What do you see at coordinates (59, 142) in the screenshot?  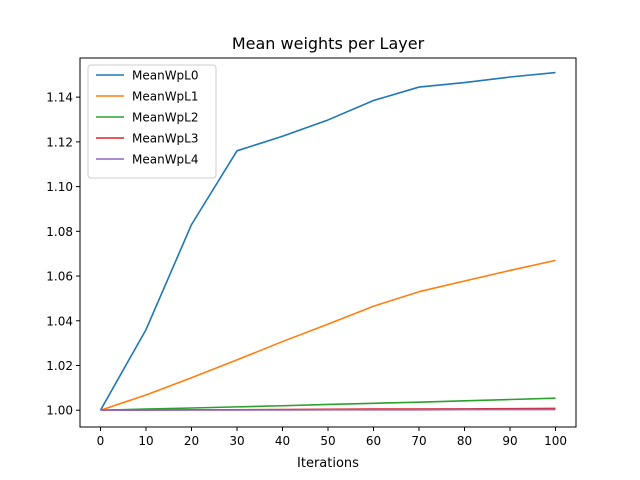 I see `y-tick-label: 1.12` at bounding box center [59, 142].